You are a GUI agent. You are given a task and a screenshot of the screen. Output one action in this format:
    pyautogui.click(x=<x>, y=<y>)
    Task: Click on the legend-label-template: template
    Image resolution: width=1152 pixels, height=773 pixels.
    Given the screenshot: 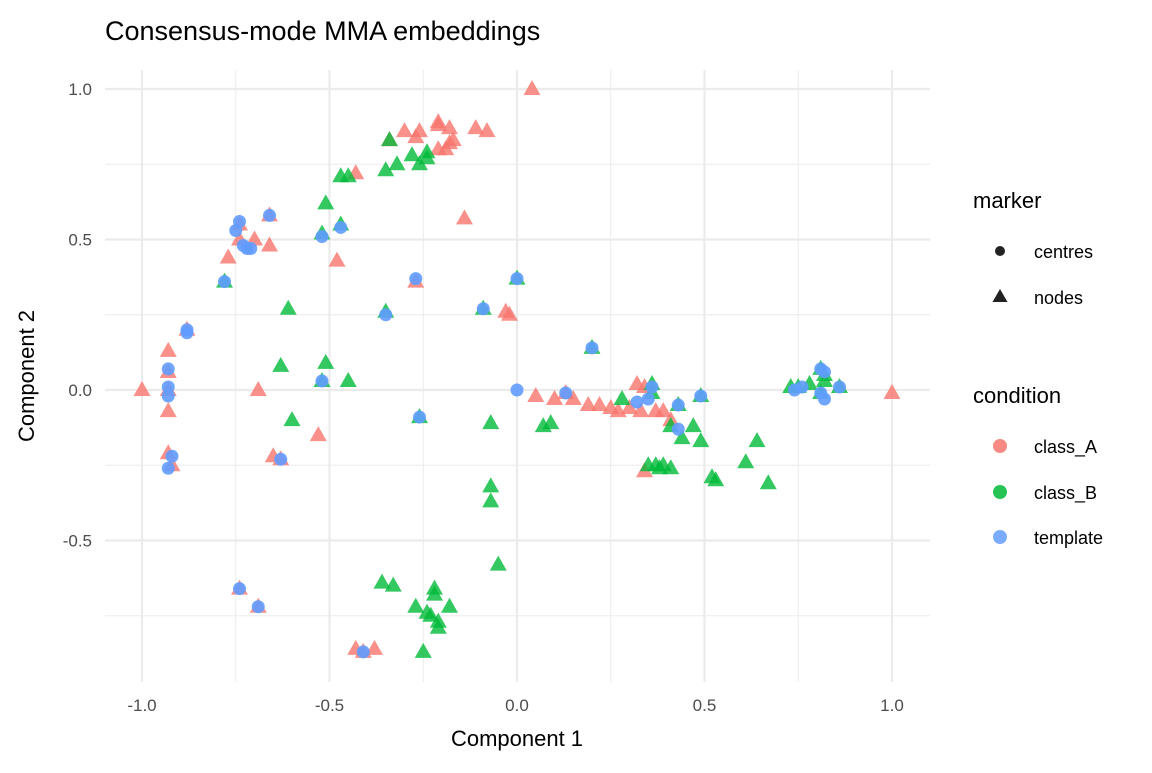 What is the action you would take?
    pyautogui.click(x=1068, y=538)
    